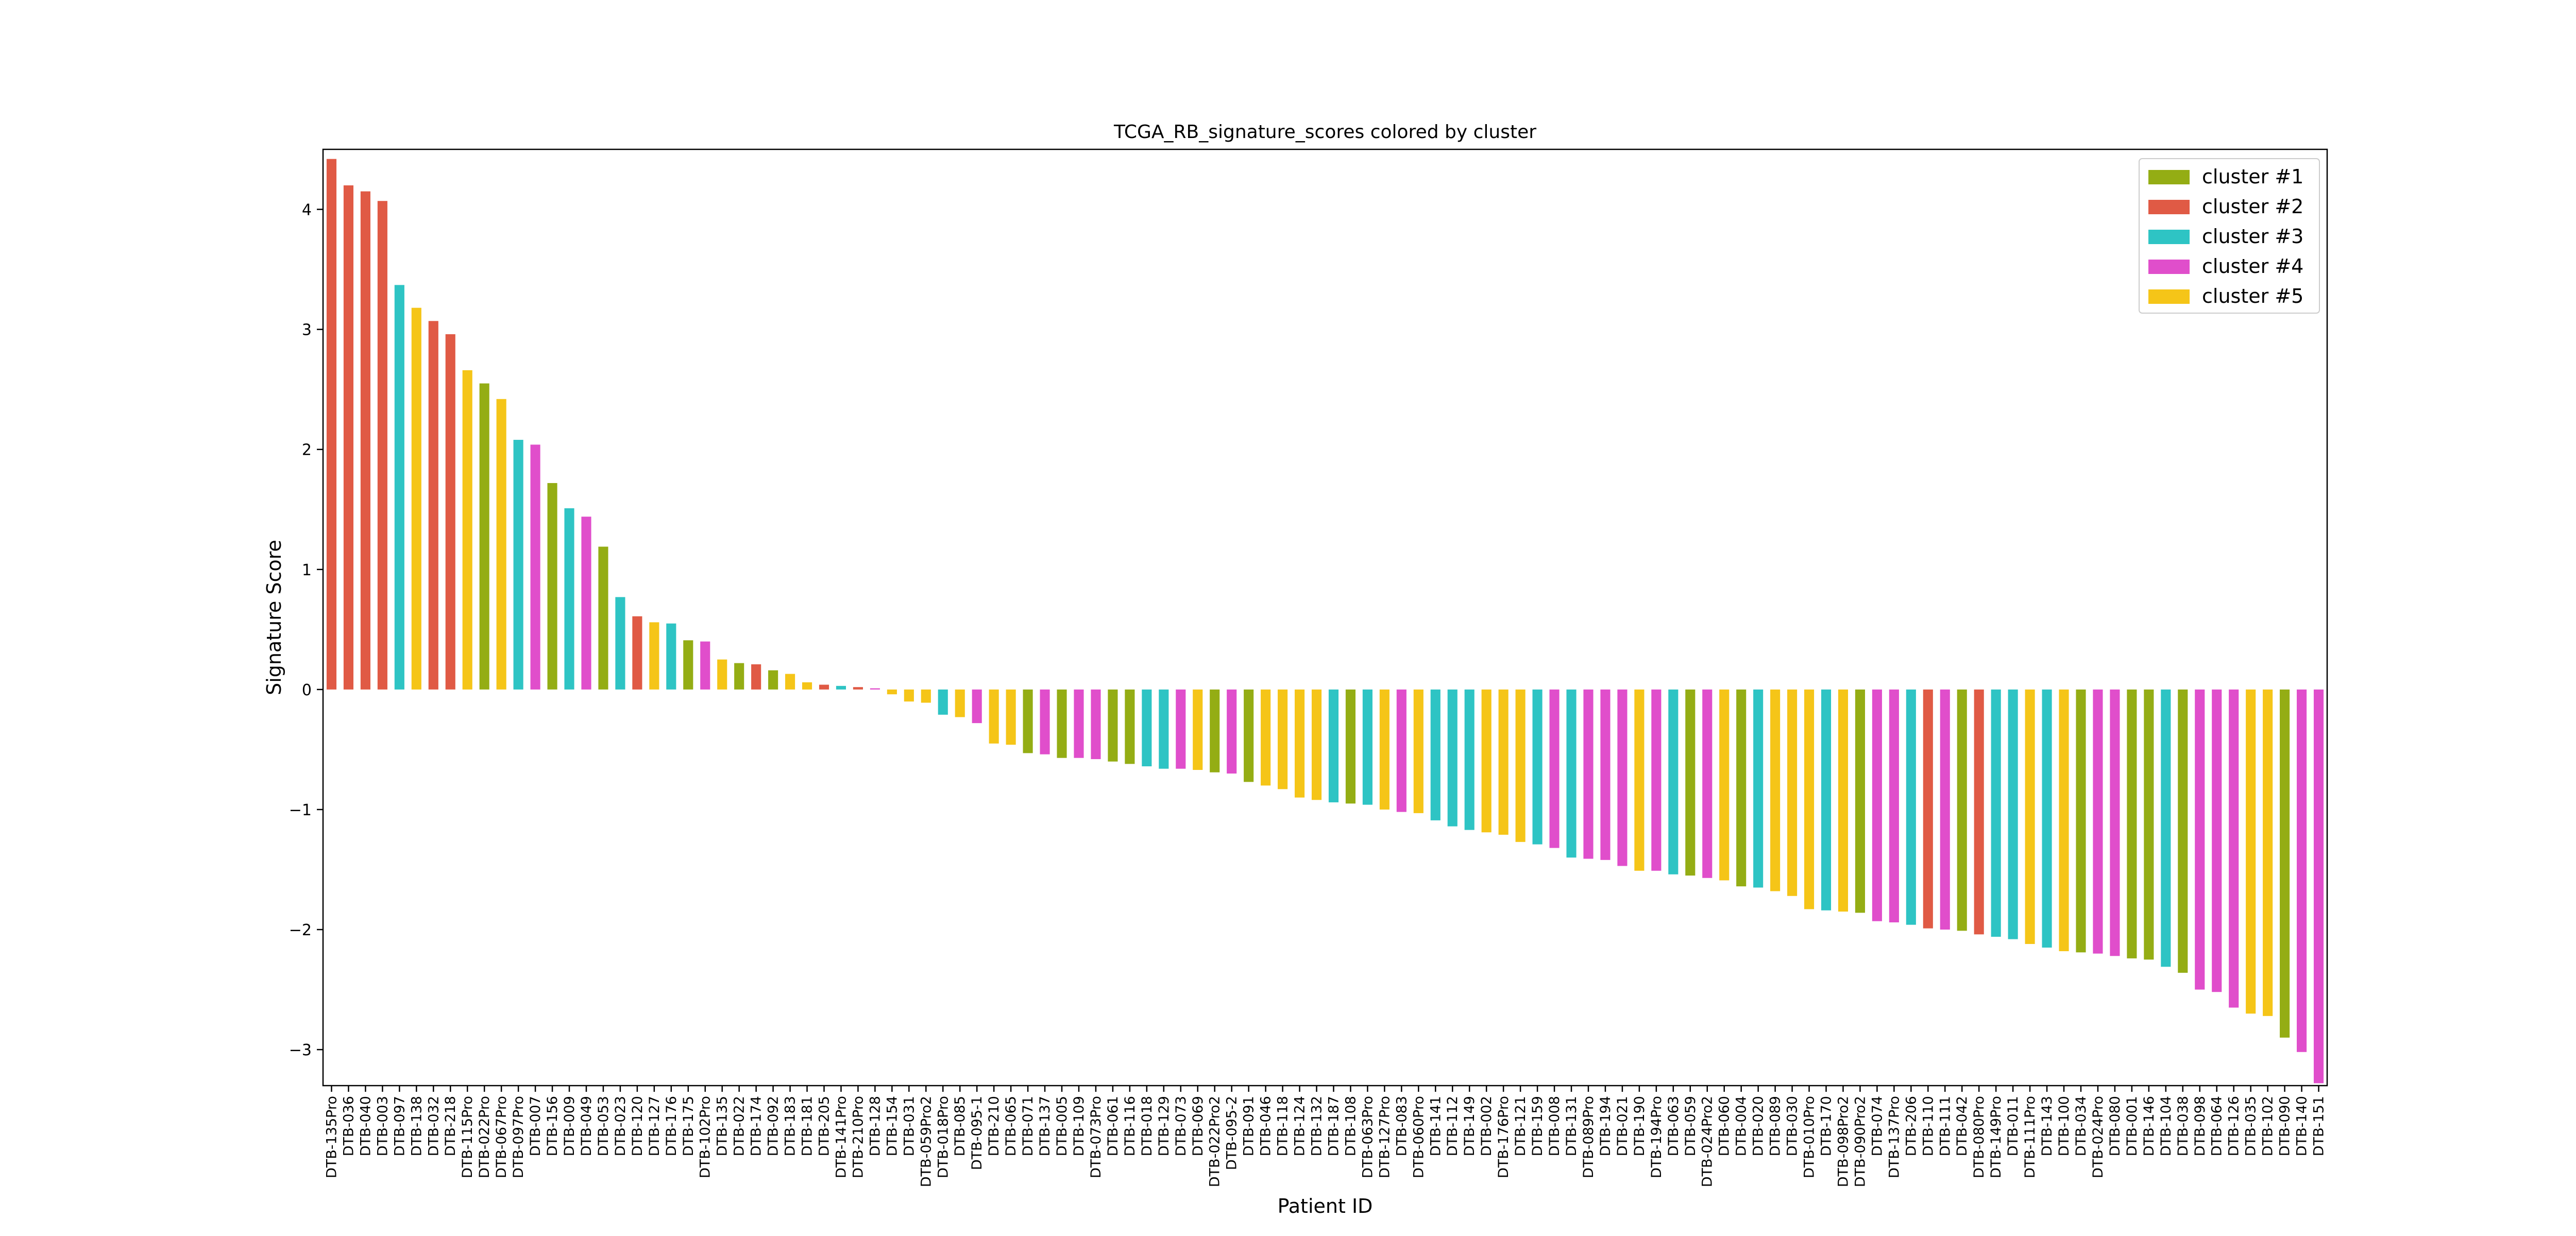 The height and width of the screenshot is (1236, 2576). Describe the element at coordinates (1249, 1126) in the screenshot. I see `x-tick-label: DTB-091` at that location.